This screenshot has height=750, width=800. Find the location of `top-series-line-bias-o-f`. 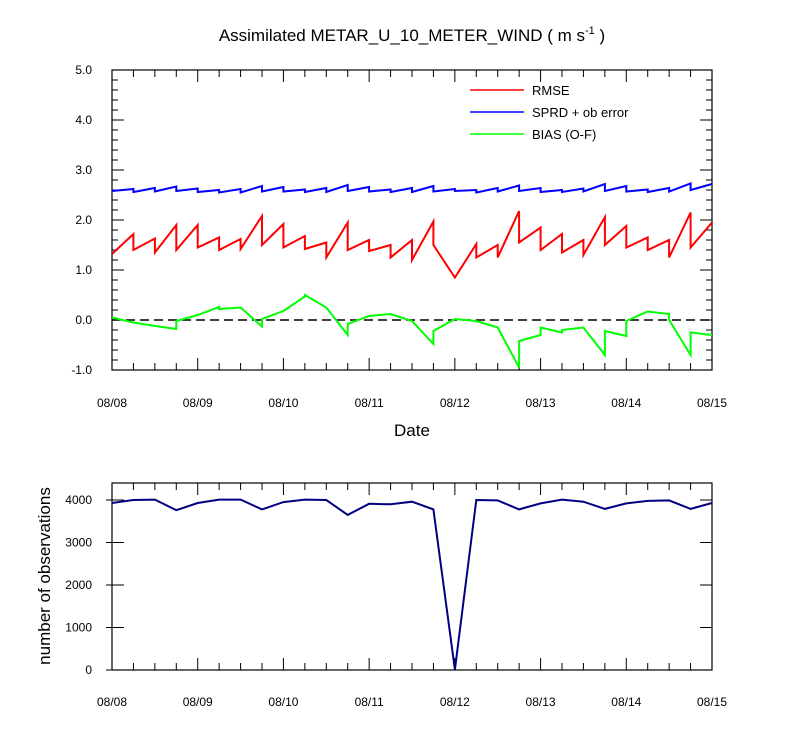

top-series-line-bias-o-f is located at coordinates (412, 330).